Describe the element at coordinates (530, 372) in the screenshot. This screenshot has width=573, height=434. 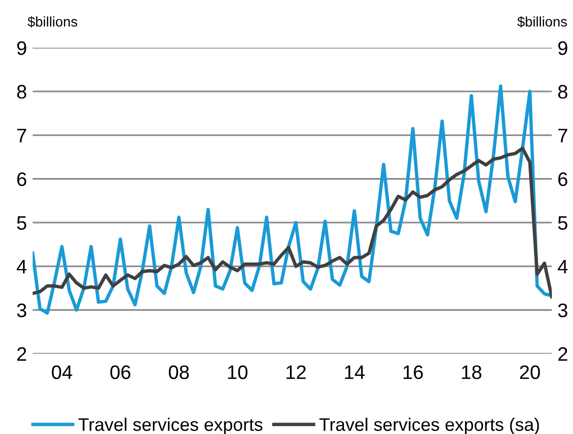
I see `x-tick-label: 20` at that location.